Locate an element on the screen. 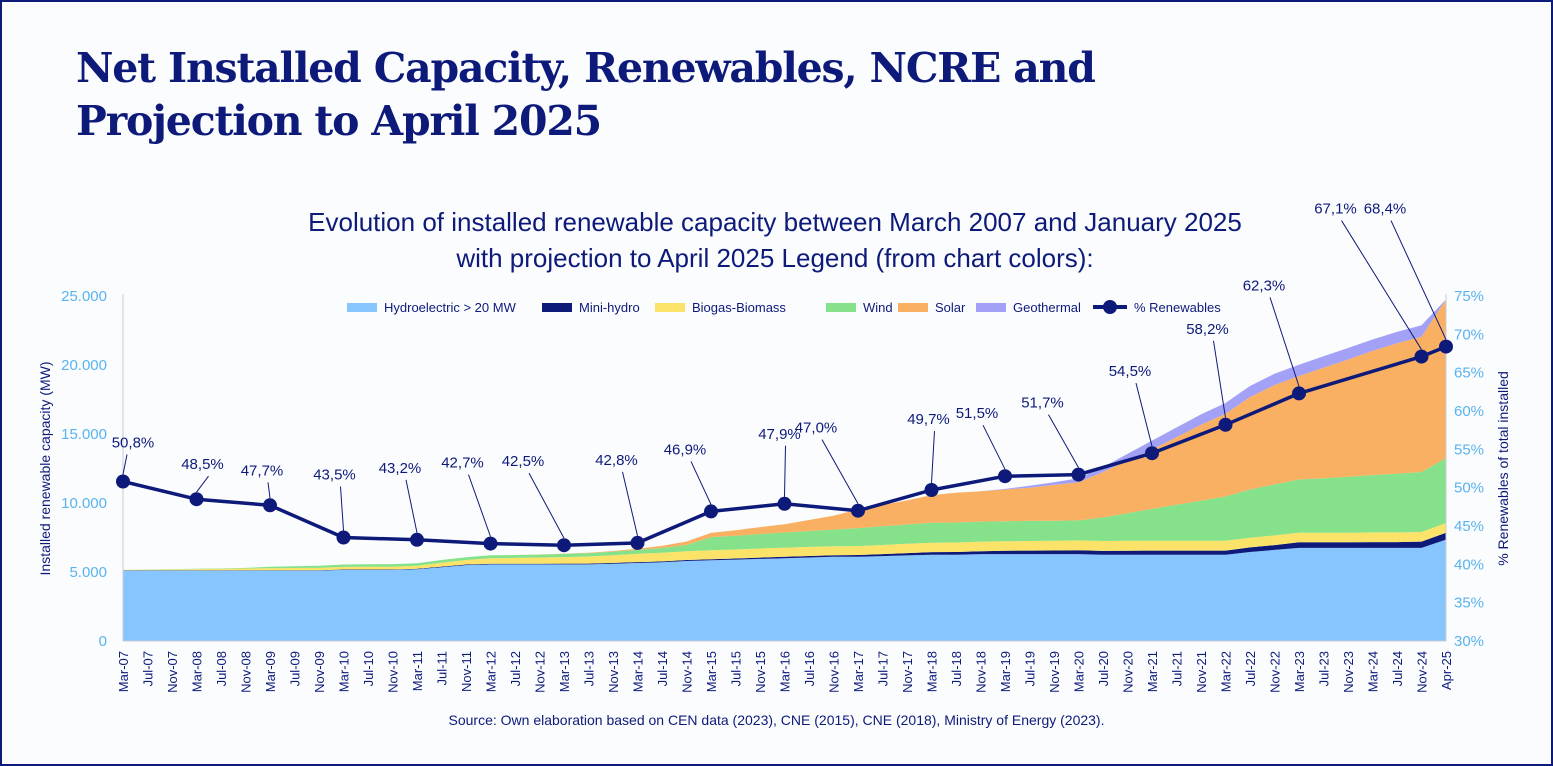  y2-tick-label: 40% is located at coordinates (1469, 564).